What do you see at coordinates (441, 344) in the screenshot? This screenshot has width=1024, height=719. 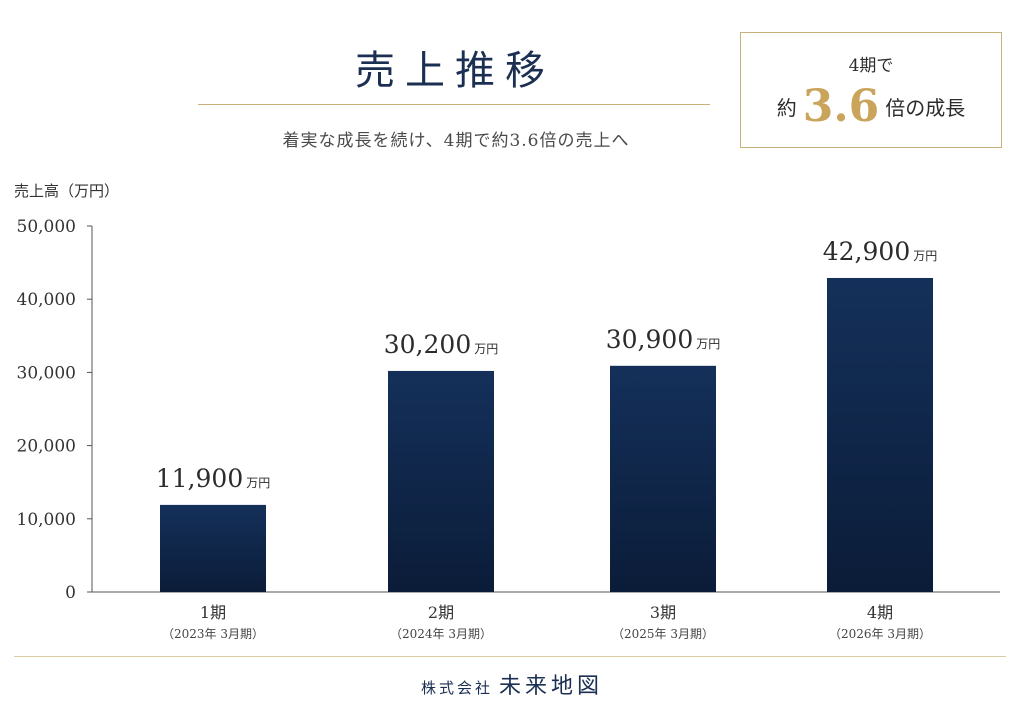 I see `data-label: 30,200 万円` at bounding box center [441, 344].